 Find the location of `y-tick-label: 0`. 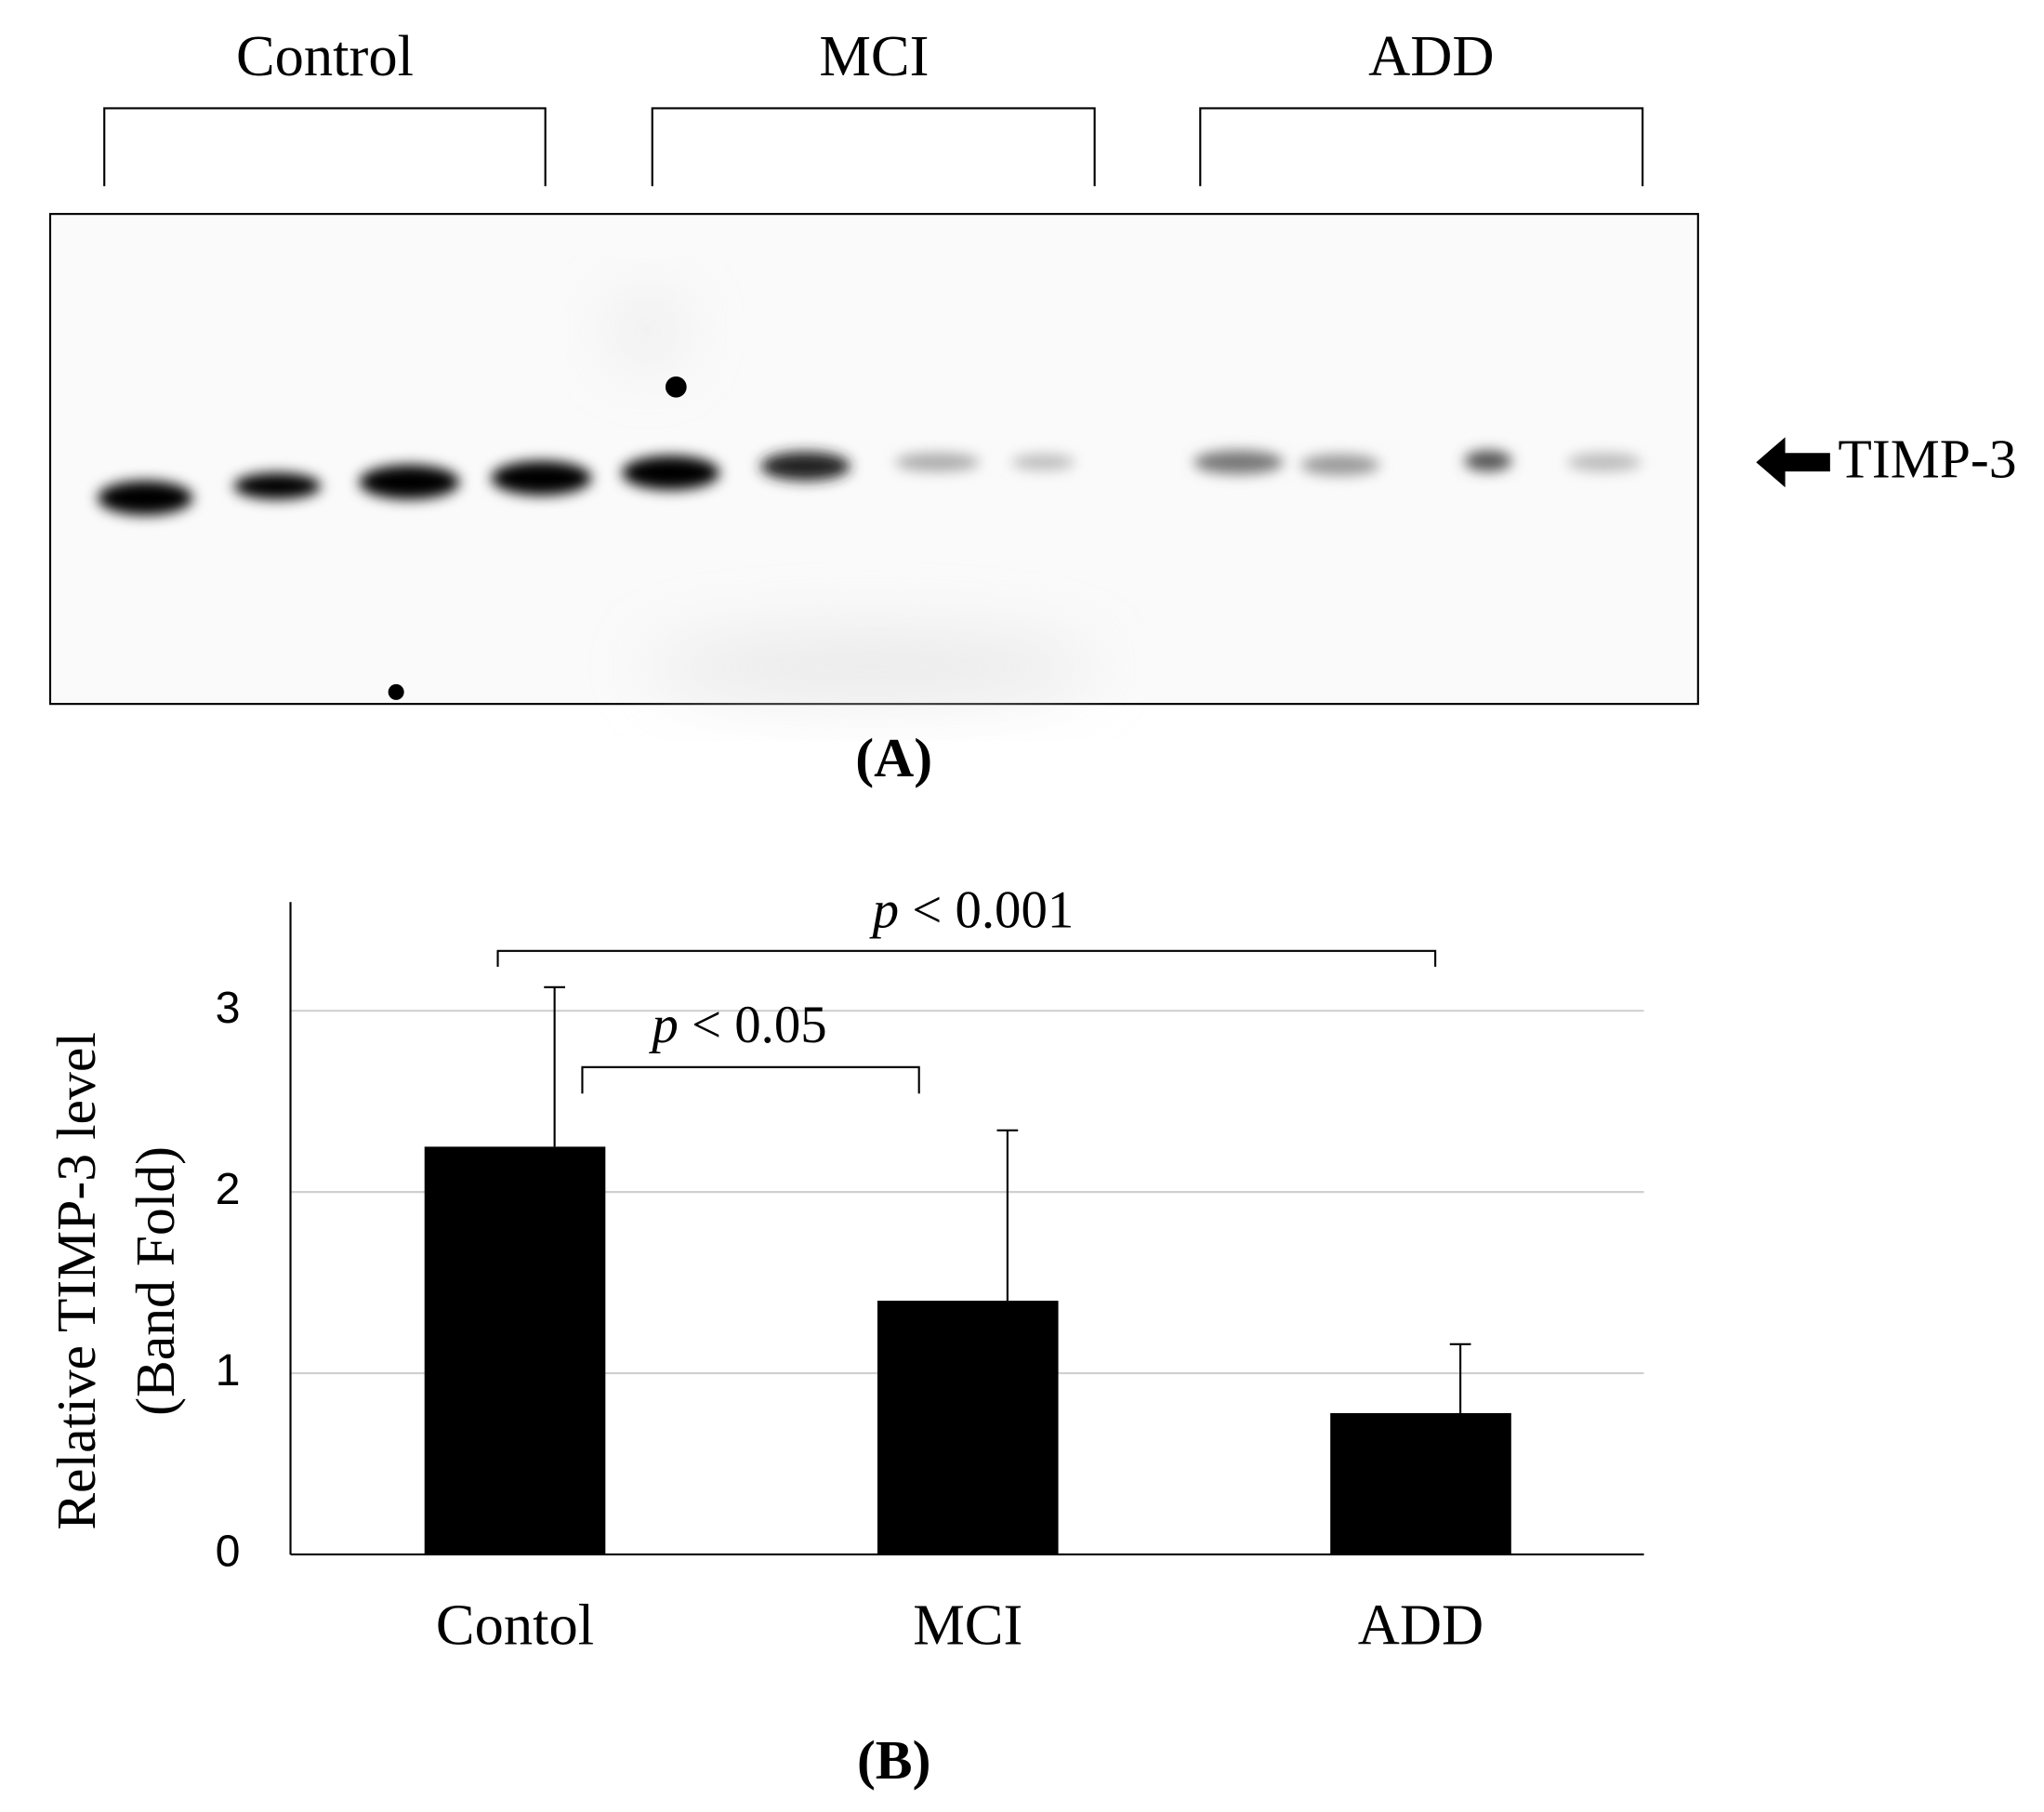

y-tick-label: 0 is located at coordinates (228, 1552).